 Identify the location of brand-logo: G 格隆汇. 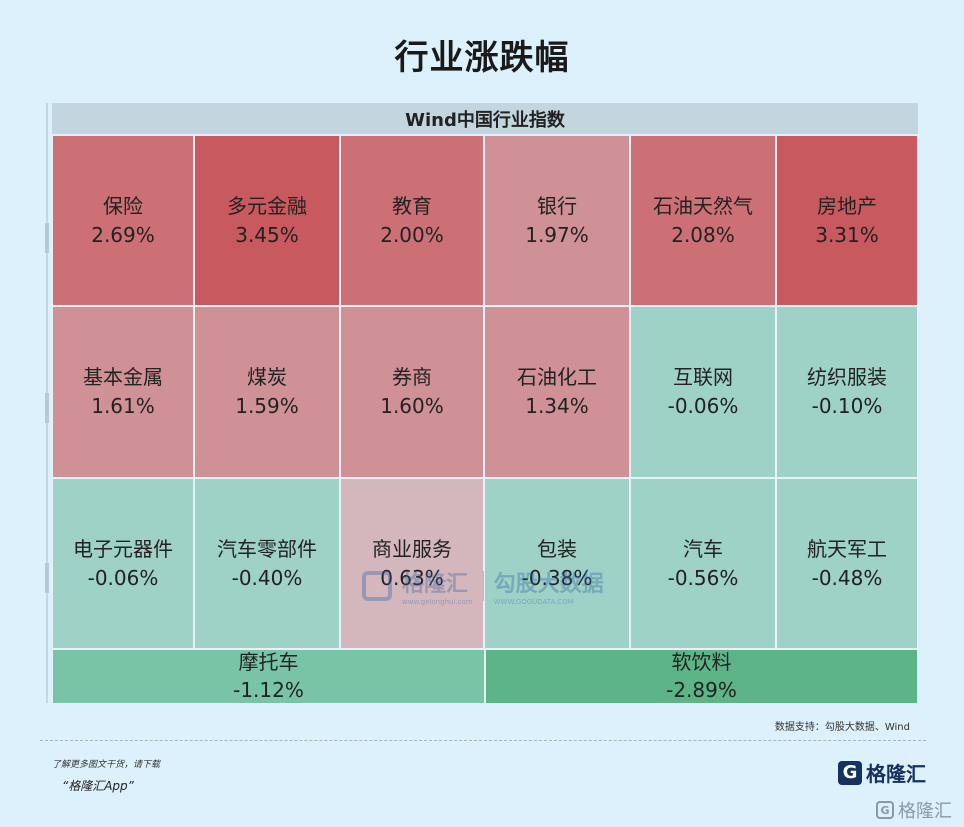
(882, 772).